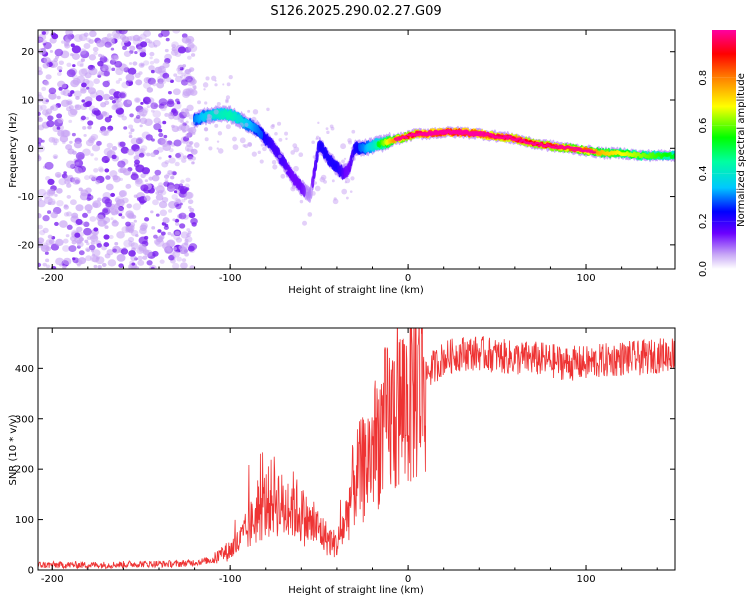 The image size is (750, 600). I want to click on y-tick-label: -10, so click(26, 197).